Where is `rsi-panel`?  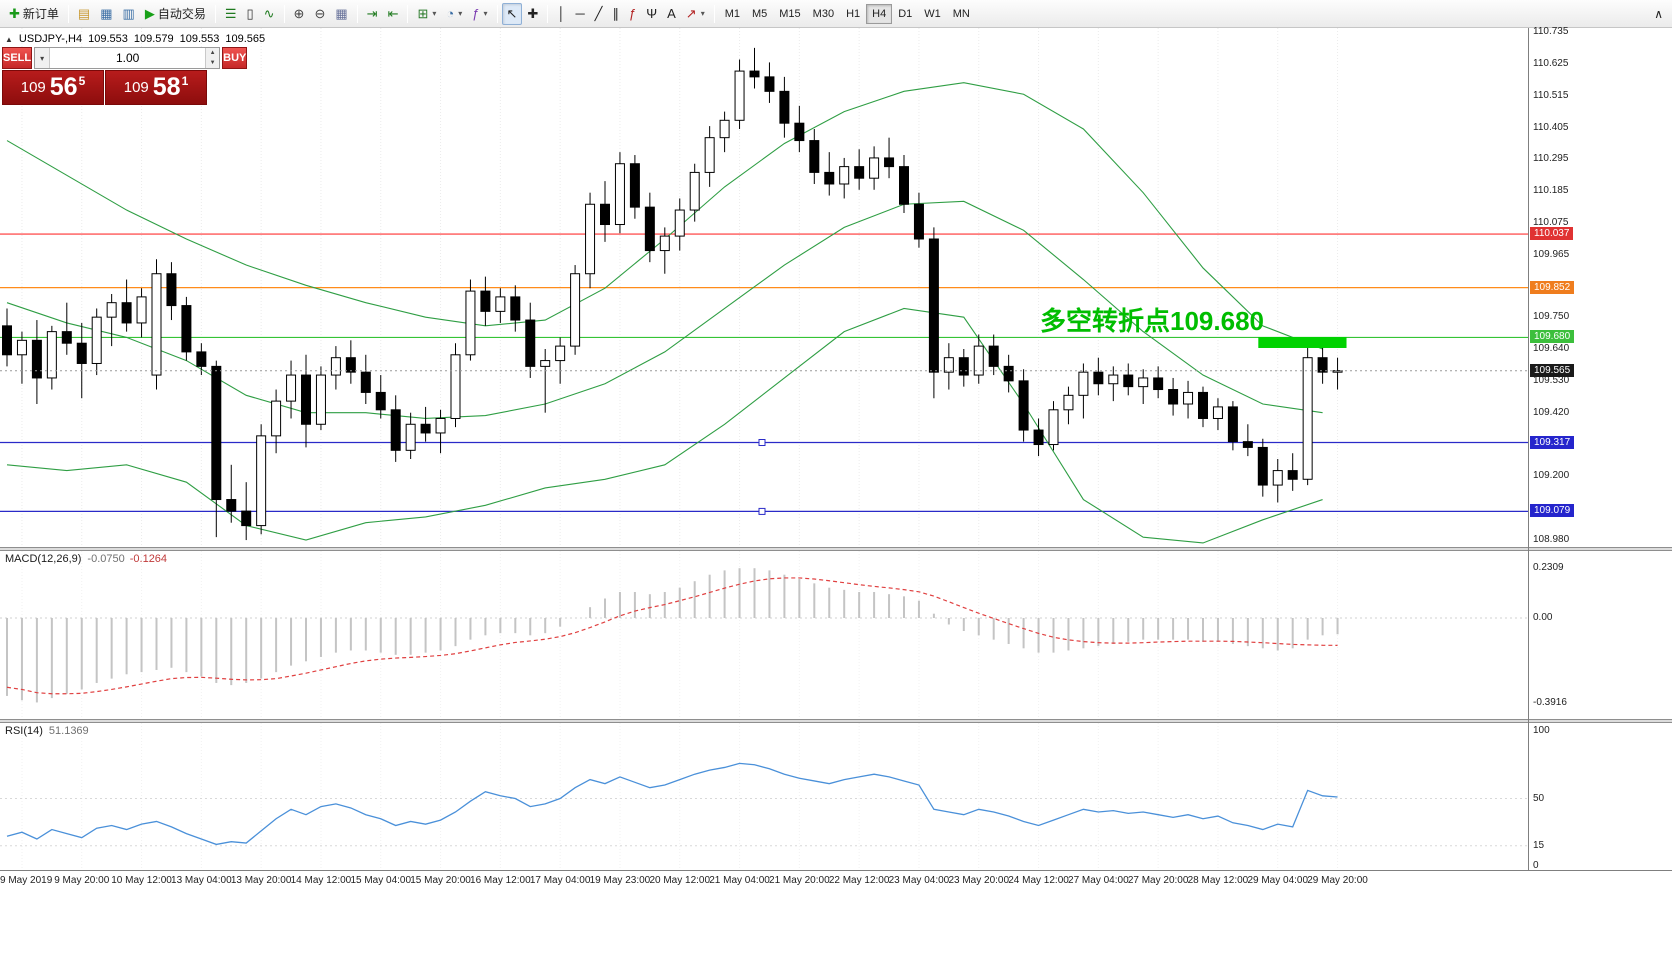
rsi-panel is located at coordinates (764, 796).